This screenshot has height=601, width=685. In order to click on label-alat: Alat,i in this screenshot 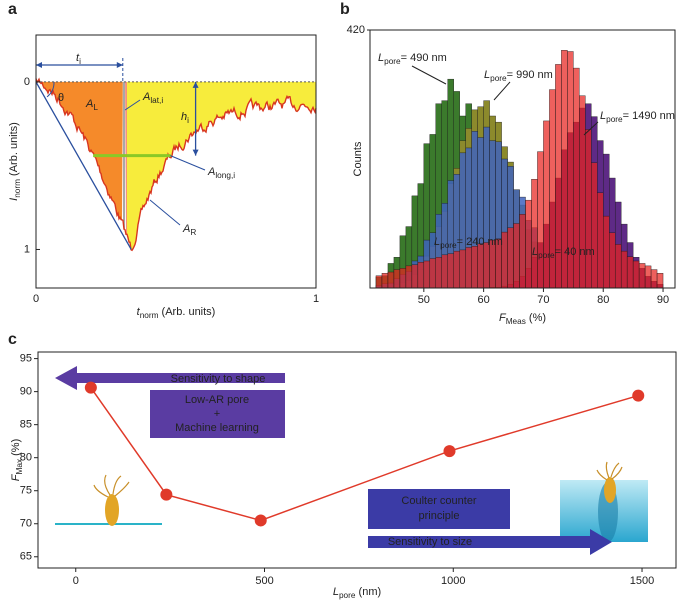, I will do `click(152, 98)`.